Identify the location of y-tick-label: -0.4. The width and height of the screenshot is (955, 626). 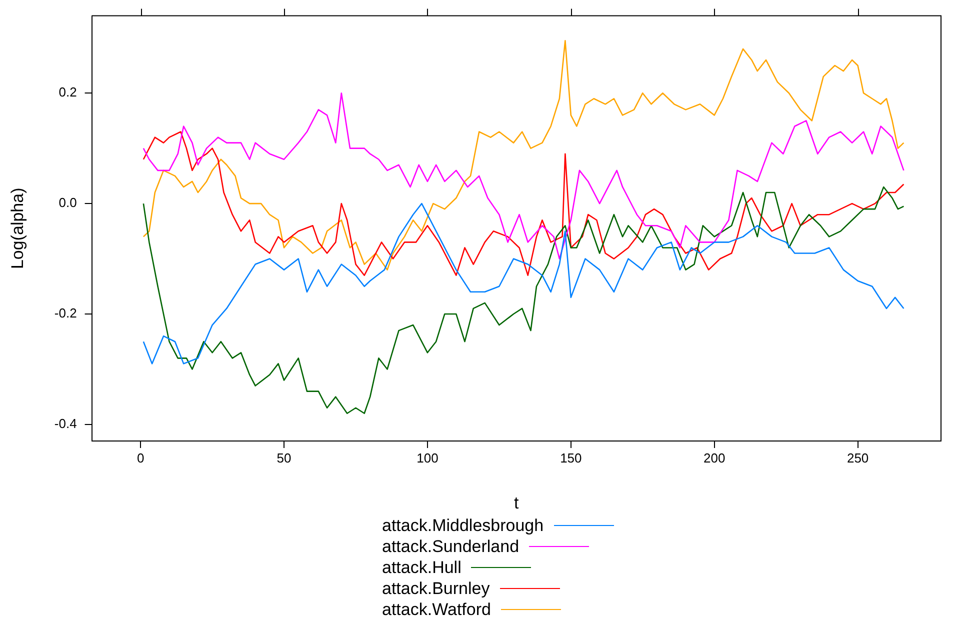
(65, 424).